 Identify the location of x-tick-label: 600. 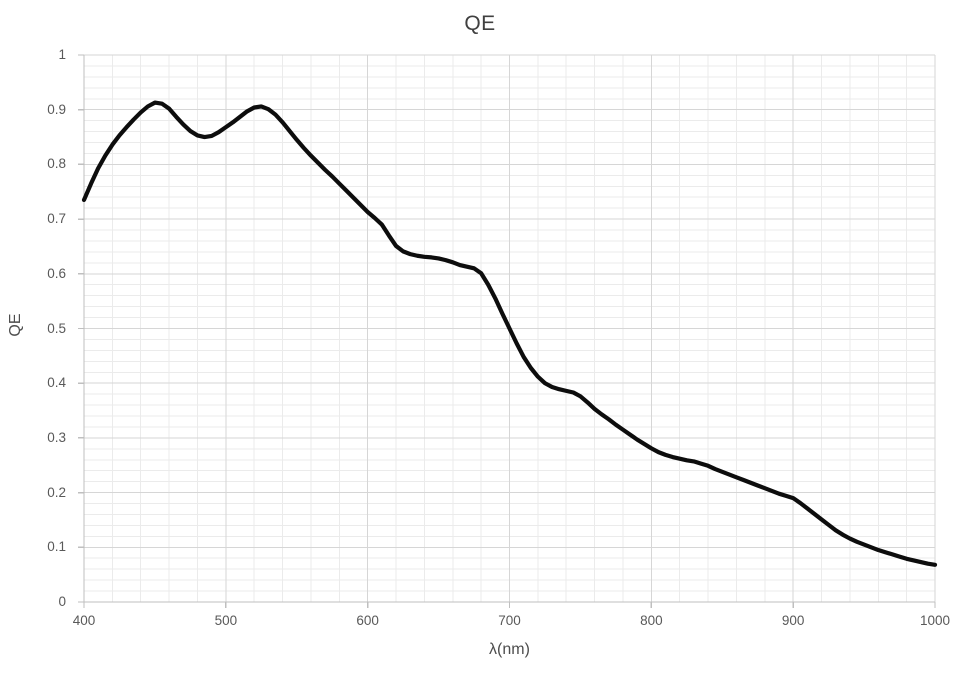
(367, 620).